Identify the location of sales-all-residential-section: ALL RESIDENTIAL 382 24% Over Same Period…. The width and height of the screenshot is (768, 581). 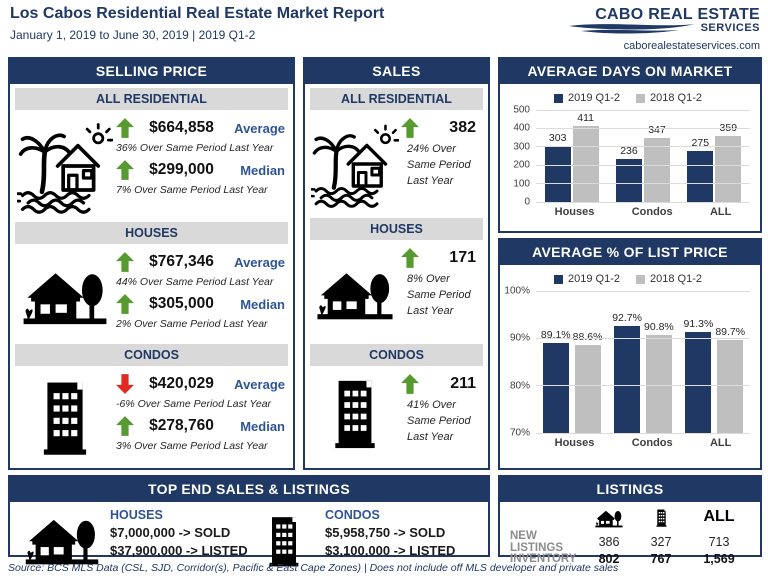
(396, 151).